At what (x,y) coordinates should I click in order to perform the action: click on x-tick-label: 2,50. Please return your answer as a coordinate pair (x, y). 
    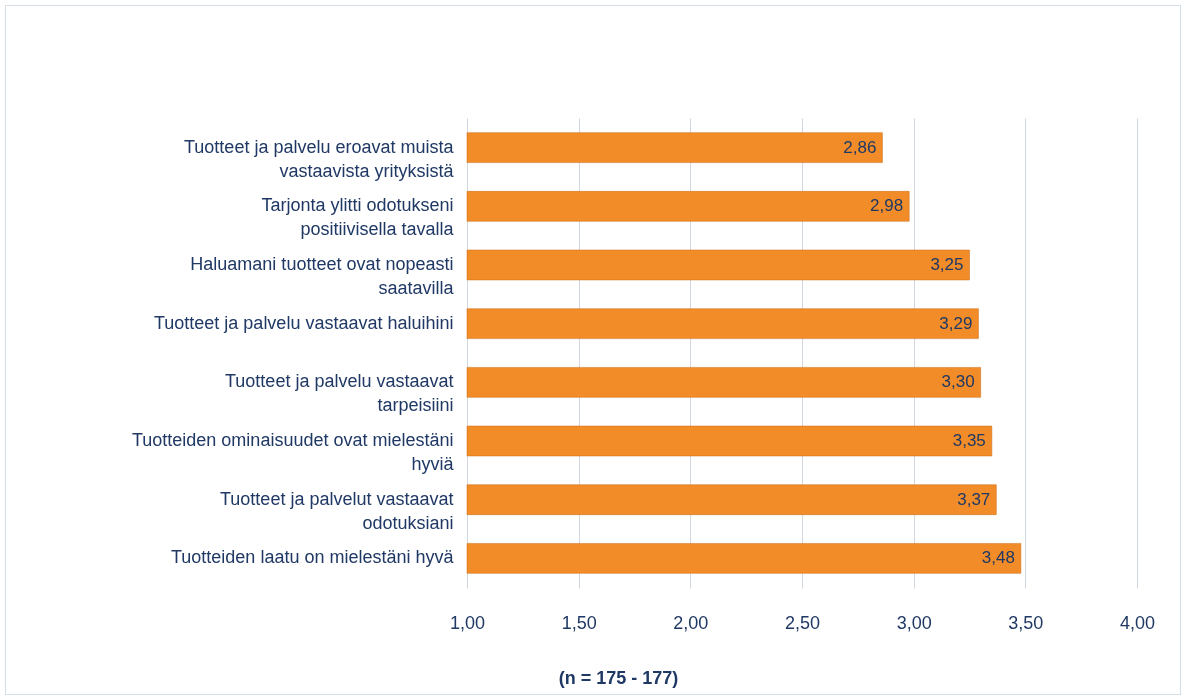
    Looking at the image, I should click on (802, 622).